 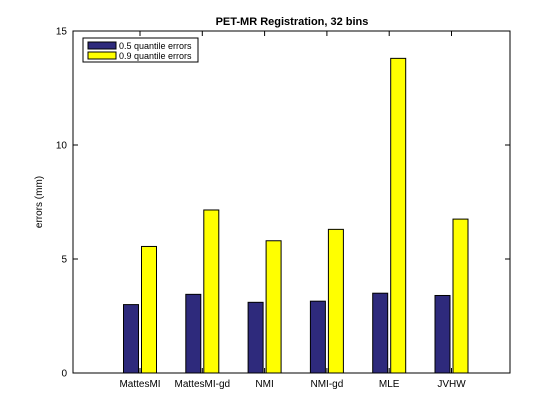 I want to click on y-tick-label: 5, so click(x=64, y=260).